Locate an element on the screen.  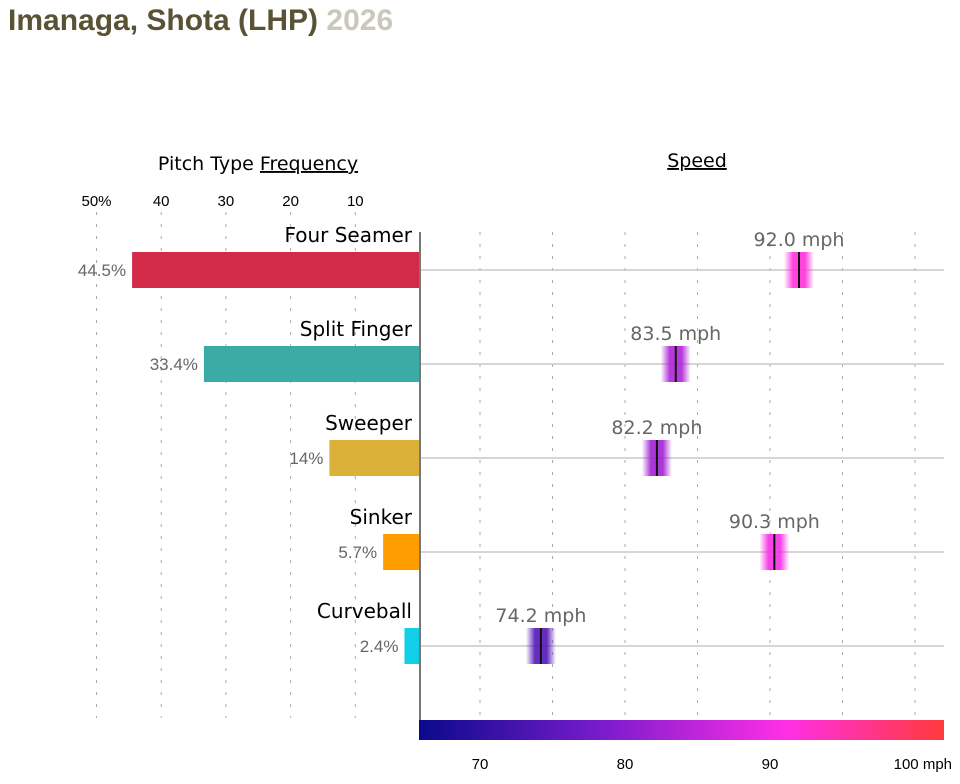
speed-title: Speed is located at coordinates (697, 161).